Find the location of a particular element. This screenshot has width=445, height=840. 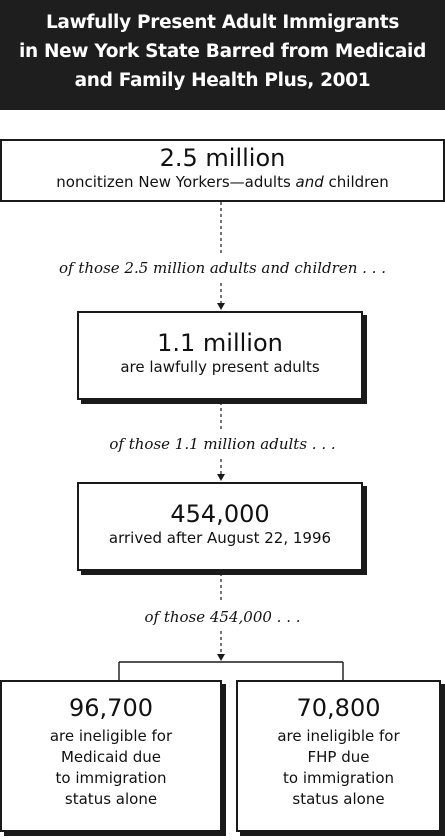

box-medicaid-line-1: are ineligible for is located at coordinates (111, 736).